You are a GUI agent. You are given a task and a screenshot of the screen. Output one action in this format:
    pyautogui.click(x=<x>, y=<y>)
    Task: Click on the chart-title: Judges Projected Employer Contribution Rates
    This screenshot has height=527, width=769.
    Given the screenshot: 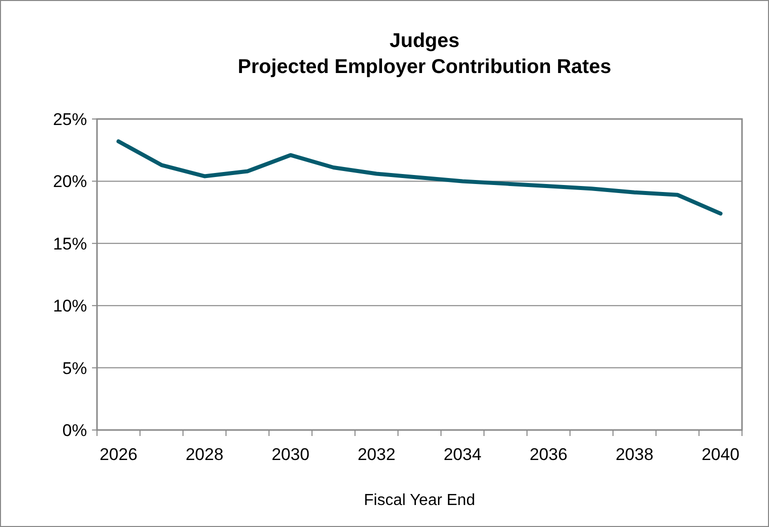 What is the action you would take?
    pyautogui.click(x=425, y=54)
    